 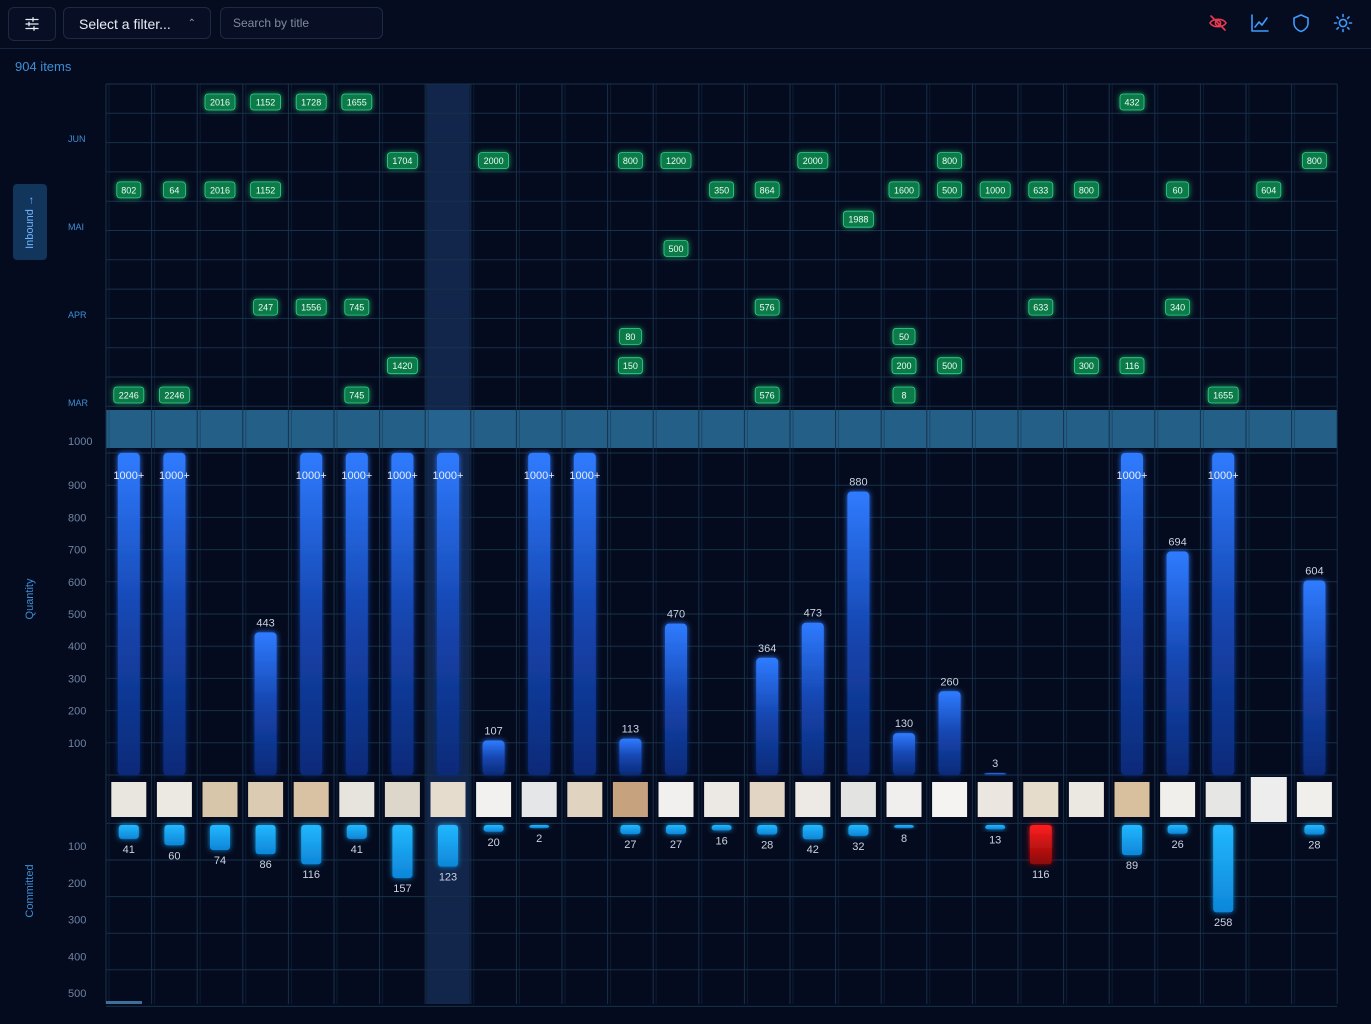 What do you see at coordinates (174, 190) in the screenshot?
I see `inbound-badge: 64` at bounding box center [174, 190].